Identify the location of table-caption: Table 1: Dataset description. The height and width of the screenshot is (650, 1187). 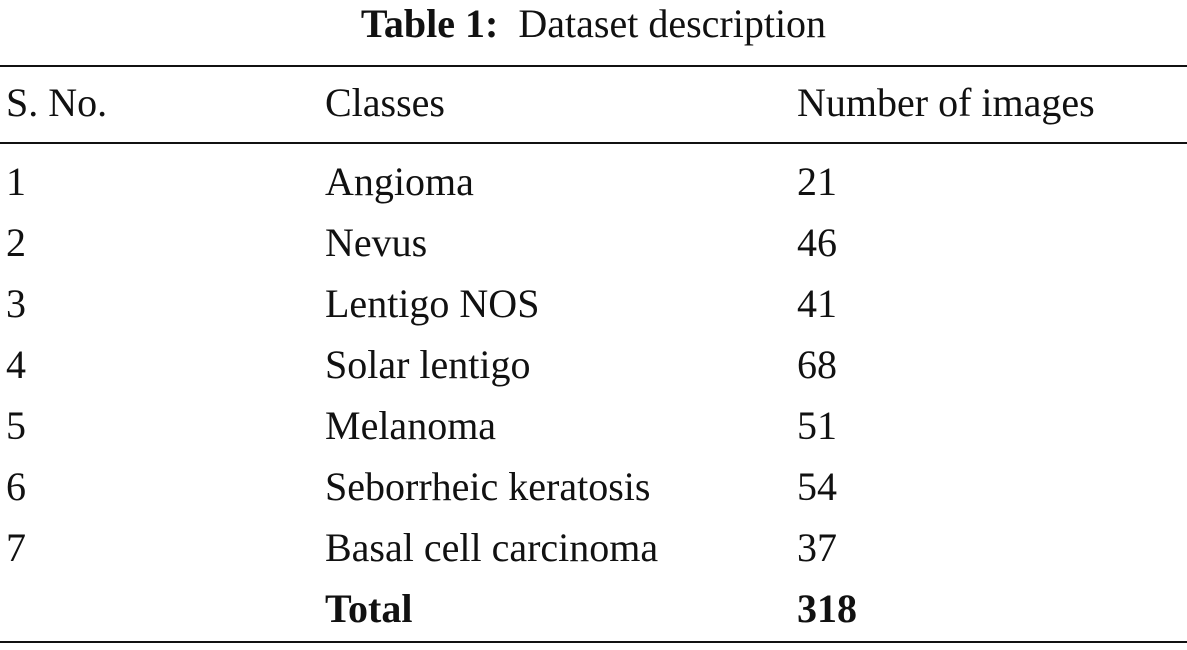
(593, 24).